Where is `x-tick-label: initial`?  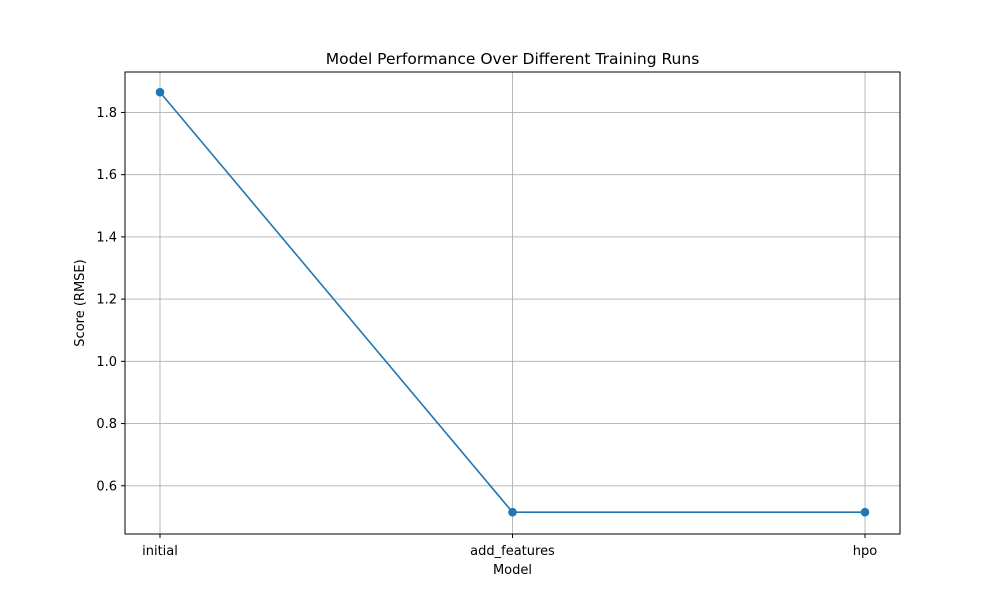
x-tick-label: initial is located at coordinates (160, 551).